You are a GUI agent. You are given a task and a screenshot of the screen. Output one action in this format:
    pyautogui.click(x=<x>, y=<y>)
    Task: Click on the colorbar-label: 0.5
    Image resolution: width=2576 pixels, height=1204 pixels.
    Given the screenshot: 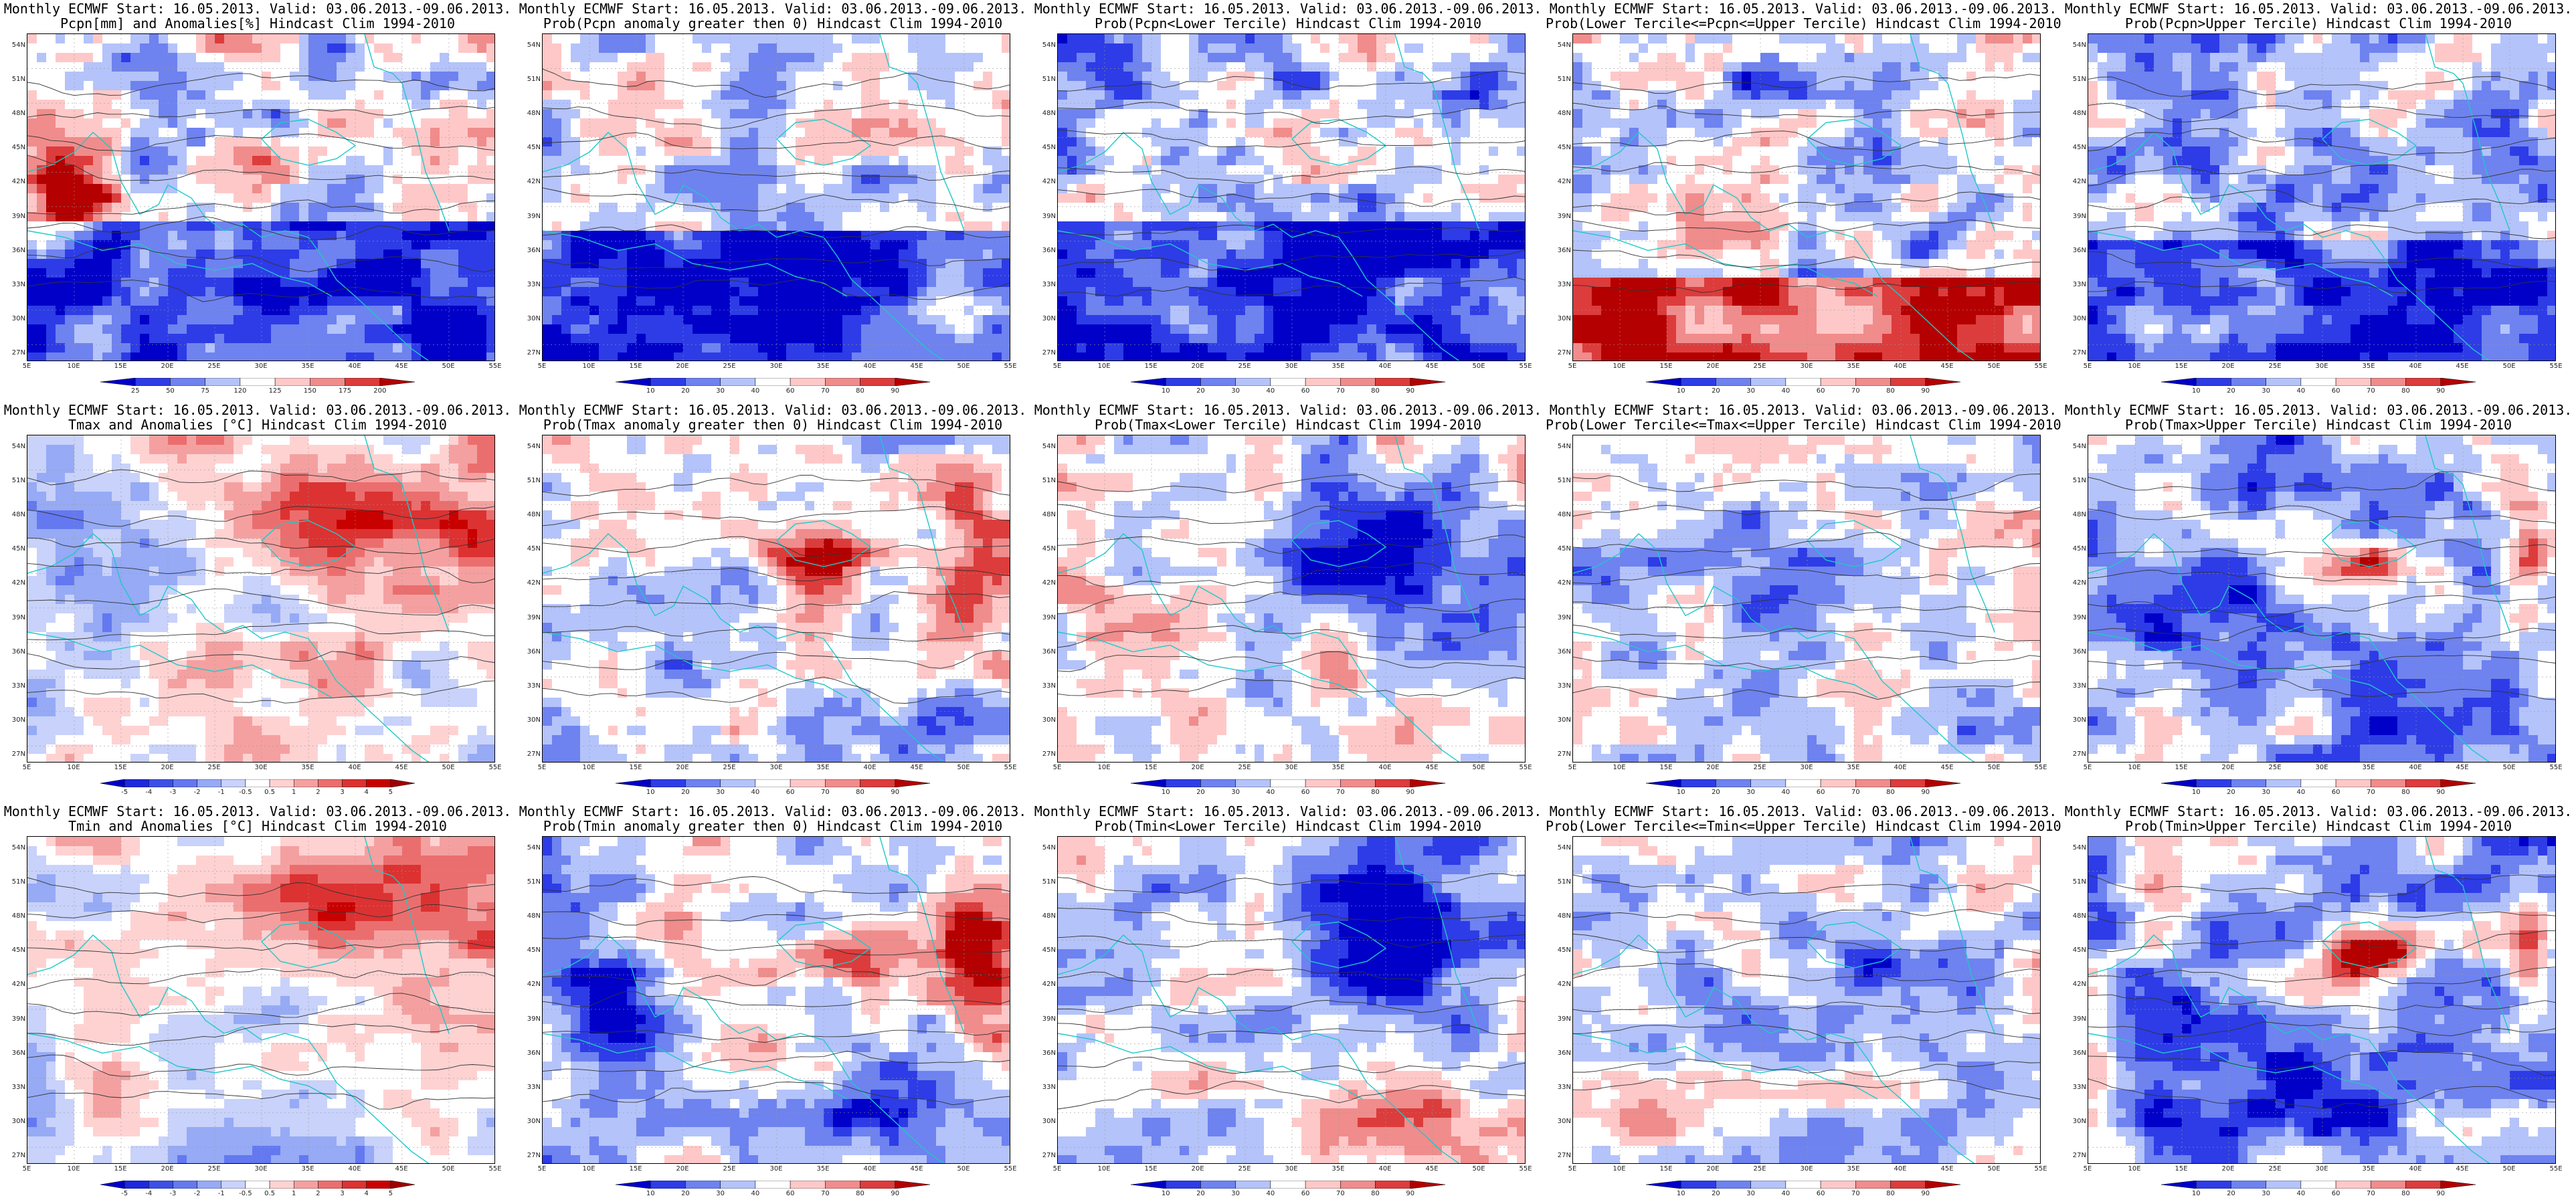 What is the action you would take?
    pyautogui.click(x=269, y=792)
    